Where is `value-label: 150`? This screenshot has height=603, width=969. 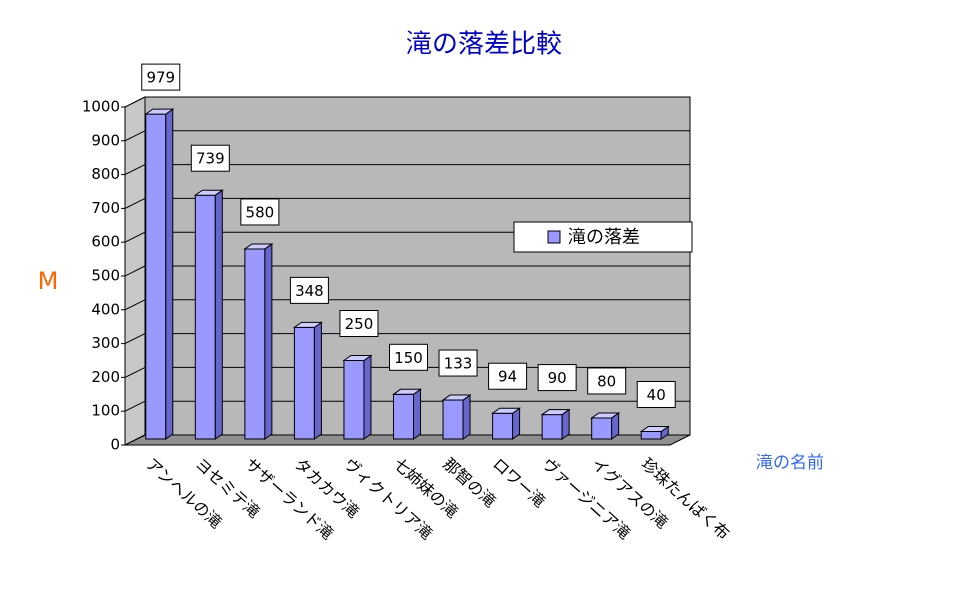 value-label: 150 is located at coordinates (408, 358).